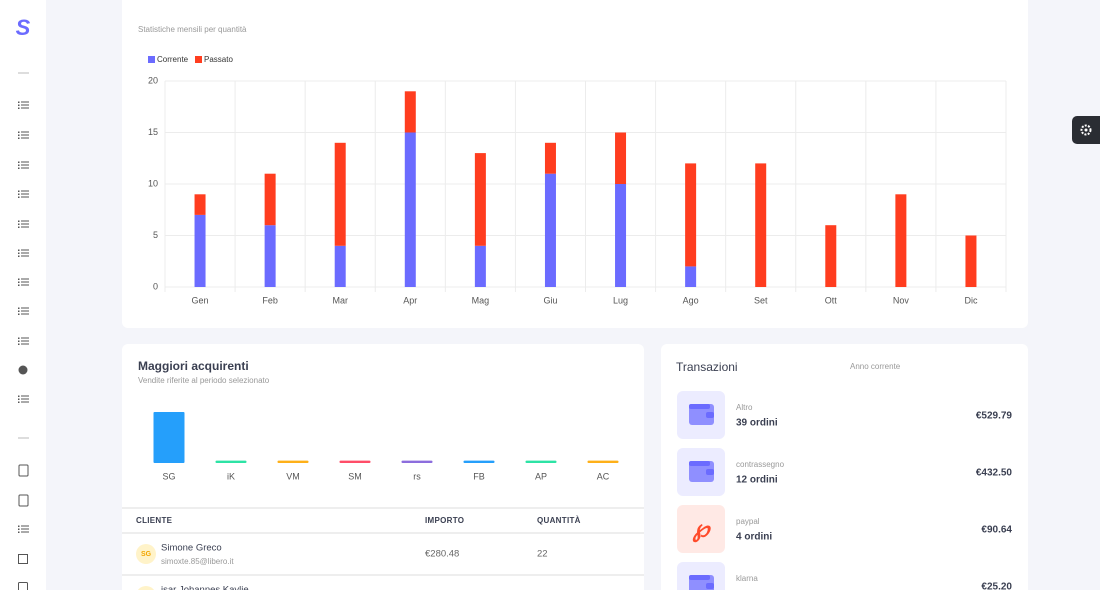 This screenshot has width=1100, height=590. I want to click on order-count: 4 ordini, so click(754, 537).